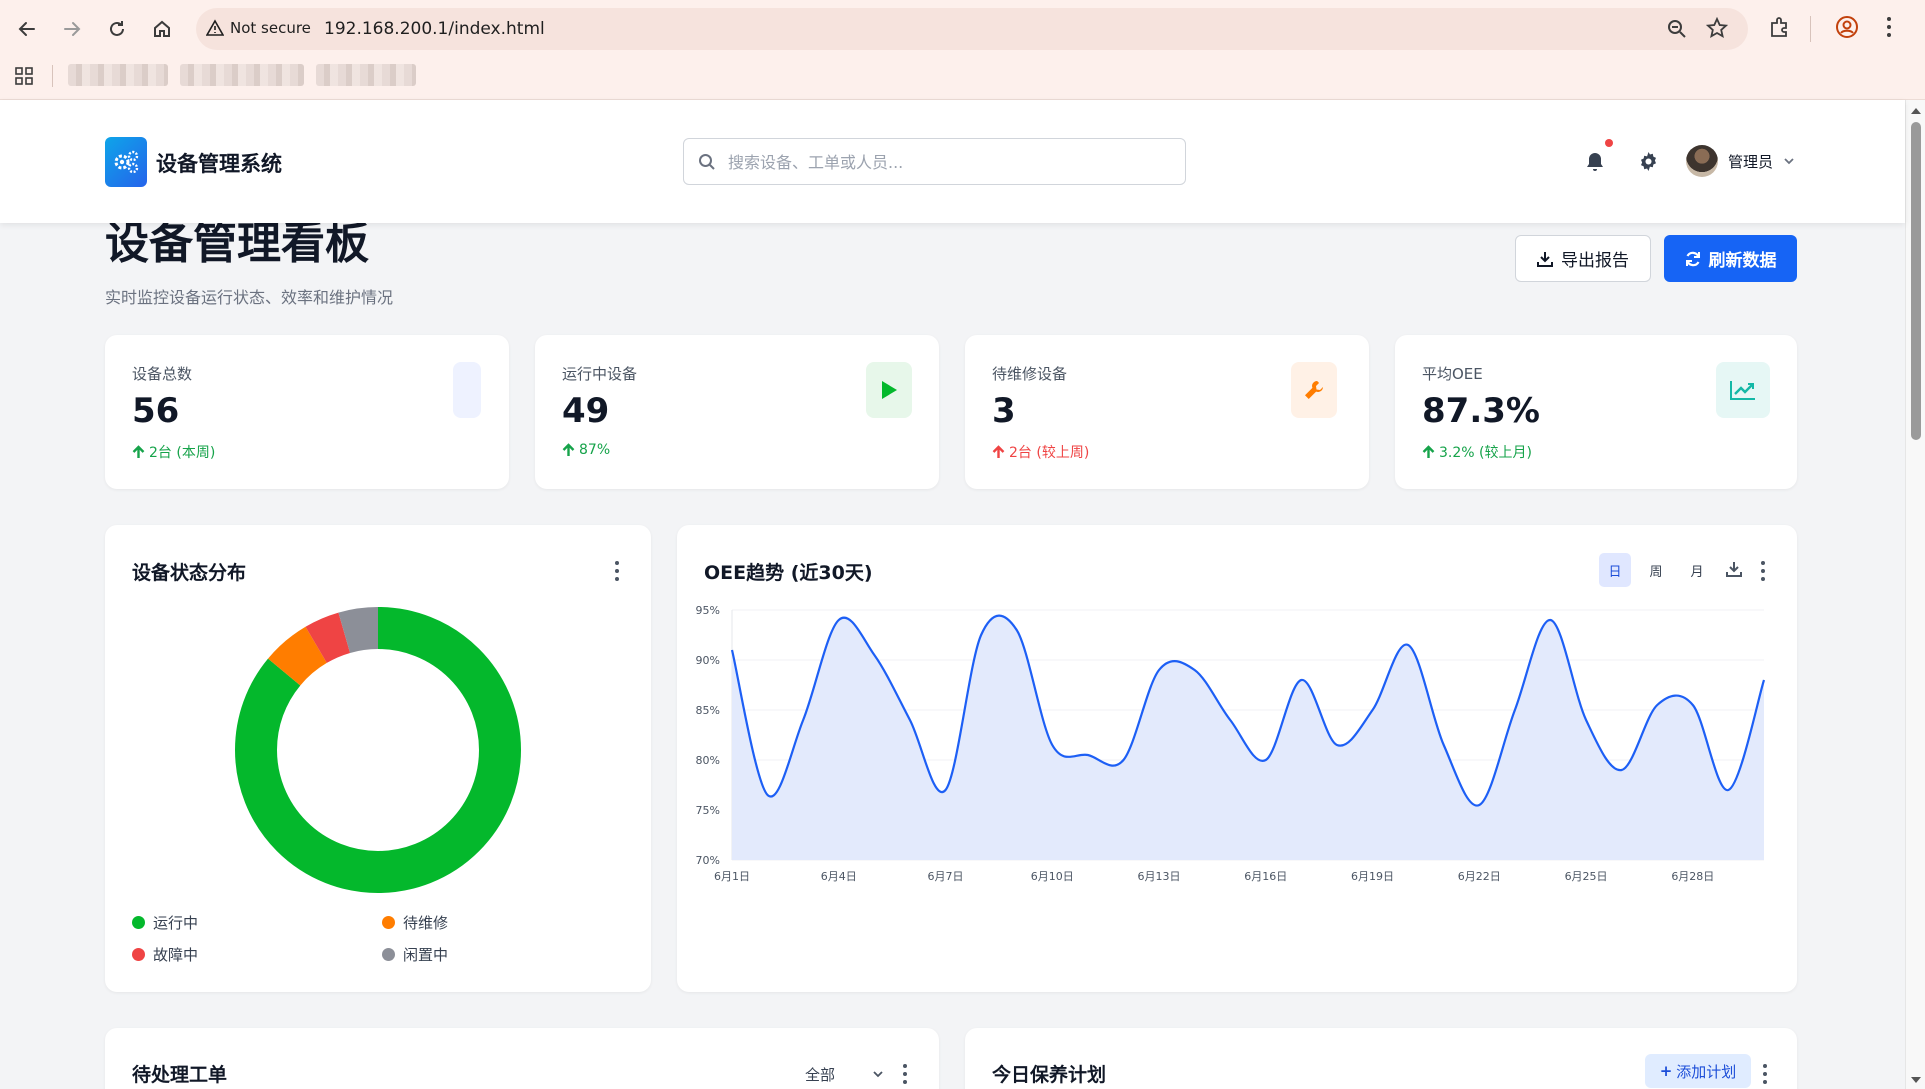 The width and height of the screenshot is (1925, 1089). Describe the element at coordinates (1004, 411) in the screenshot. I see `kpi-value: 3` at that location.